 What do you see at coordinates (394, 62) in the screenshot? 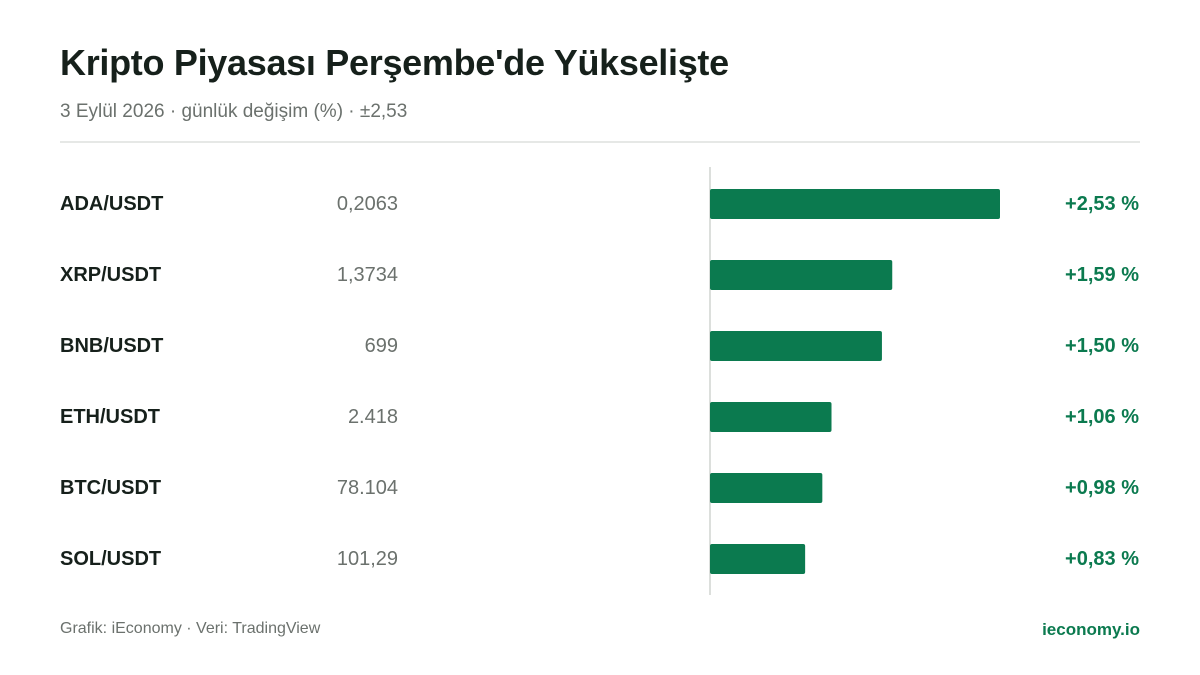
I see `page-title: Kripto Piyasası Perşembe'de Yükselişte` at bounding box center [394, 62].